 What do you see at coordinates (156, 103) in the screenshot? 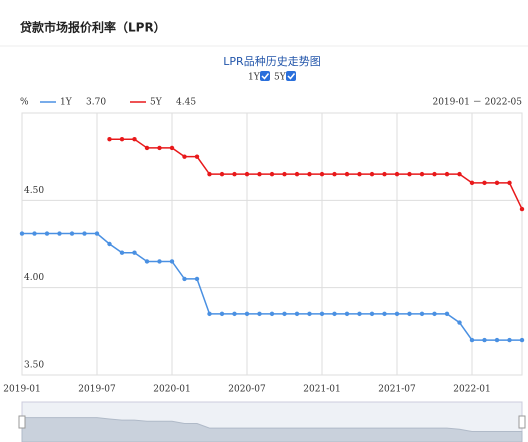
I see `legend-label: 5Y` at bounding box center [156, 103].